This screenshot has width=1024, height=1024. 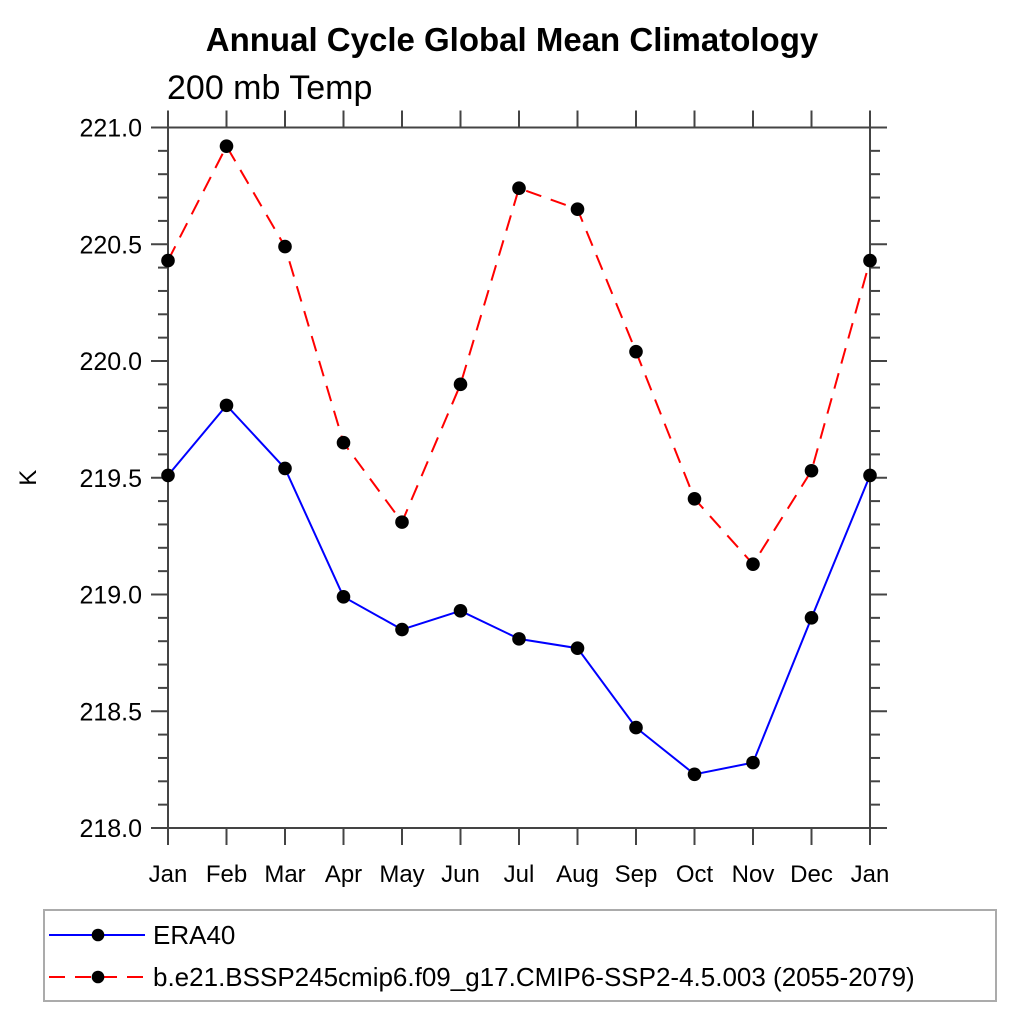 I want to click on svg-text: 220.5, so click(x=110, y=245).